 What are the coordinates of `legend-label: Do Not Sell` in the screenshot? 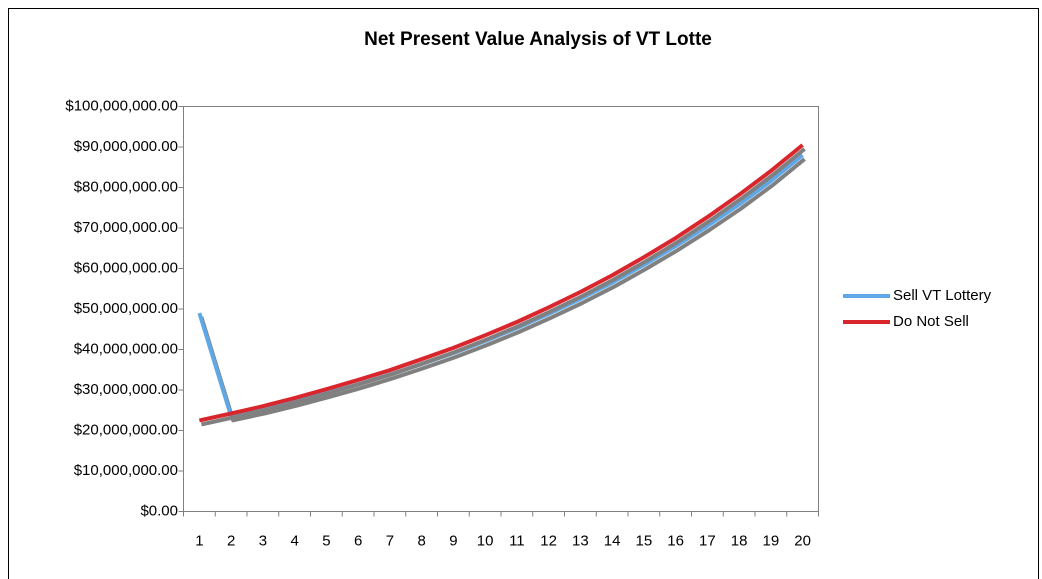 It's located at (931, 321).